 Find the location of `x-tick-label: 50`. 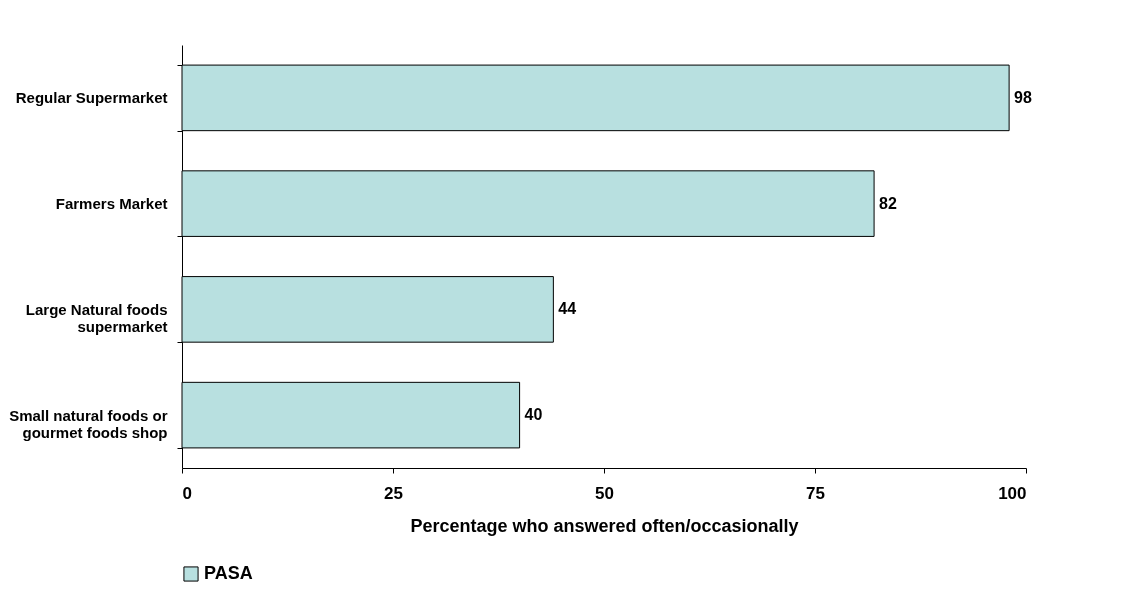

x-tick-label: 50 is located at coordinates (604, 493).